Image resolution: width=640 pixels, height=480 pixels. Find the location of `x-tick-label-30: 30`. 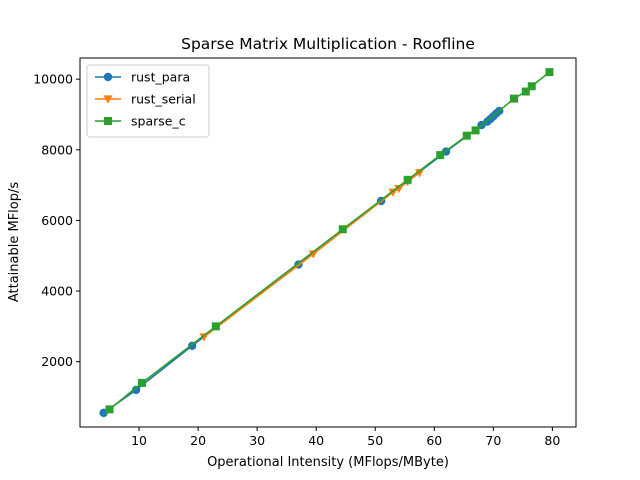

x-tick-label-30: 30 is located at coordinates (257, 440).